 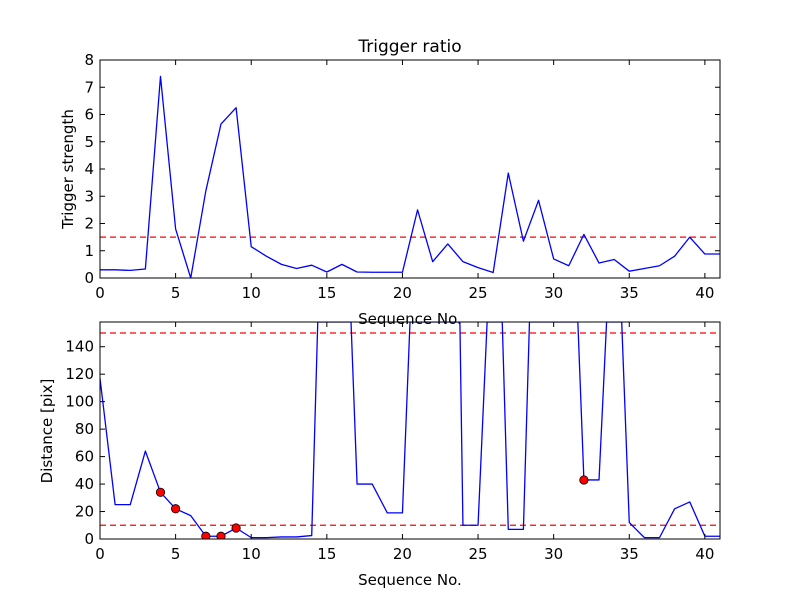 What do you see at coordinates (84, 512) in the screenshot?
I see `bottom-y-tick-label: 20` at bounding box center [84, 512].